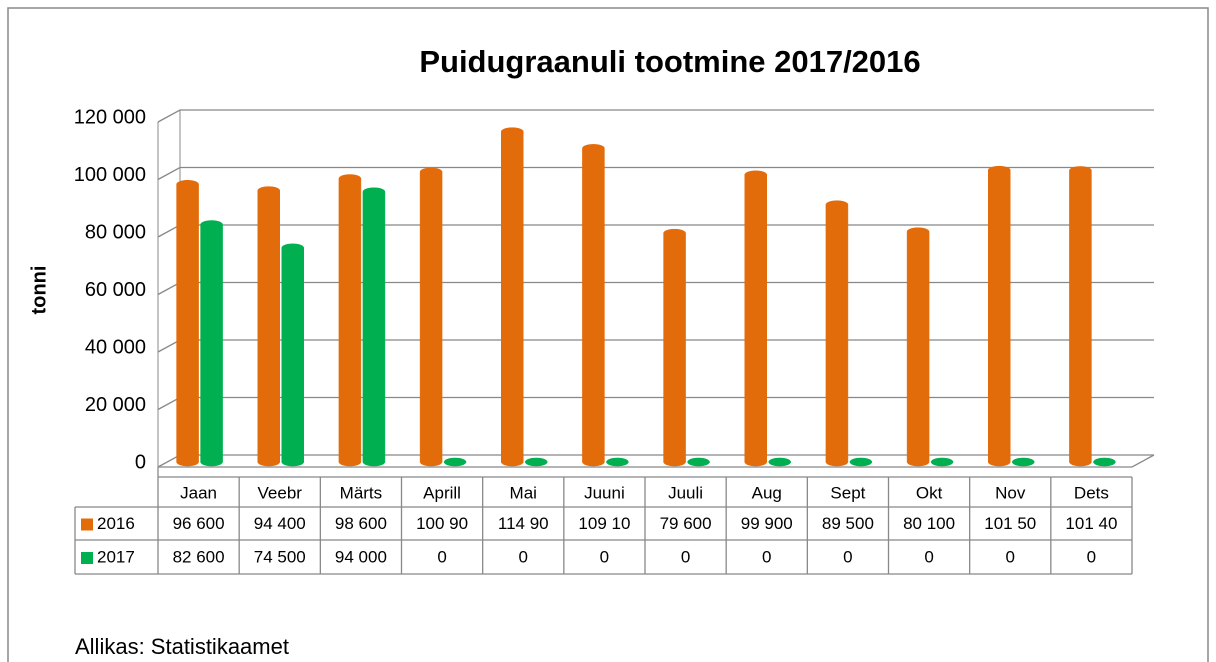 The height and width of the screenshot is (662, 1216). I want to click on table-value: 96 600, so click(199, 523).